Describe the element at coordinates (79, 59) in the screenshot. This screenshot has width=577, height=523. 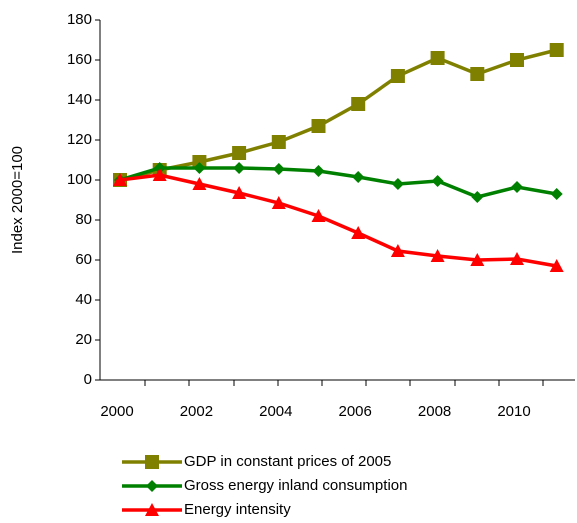
I see `y-tick-label: 160` at that location.